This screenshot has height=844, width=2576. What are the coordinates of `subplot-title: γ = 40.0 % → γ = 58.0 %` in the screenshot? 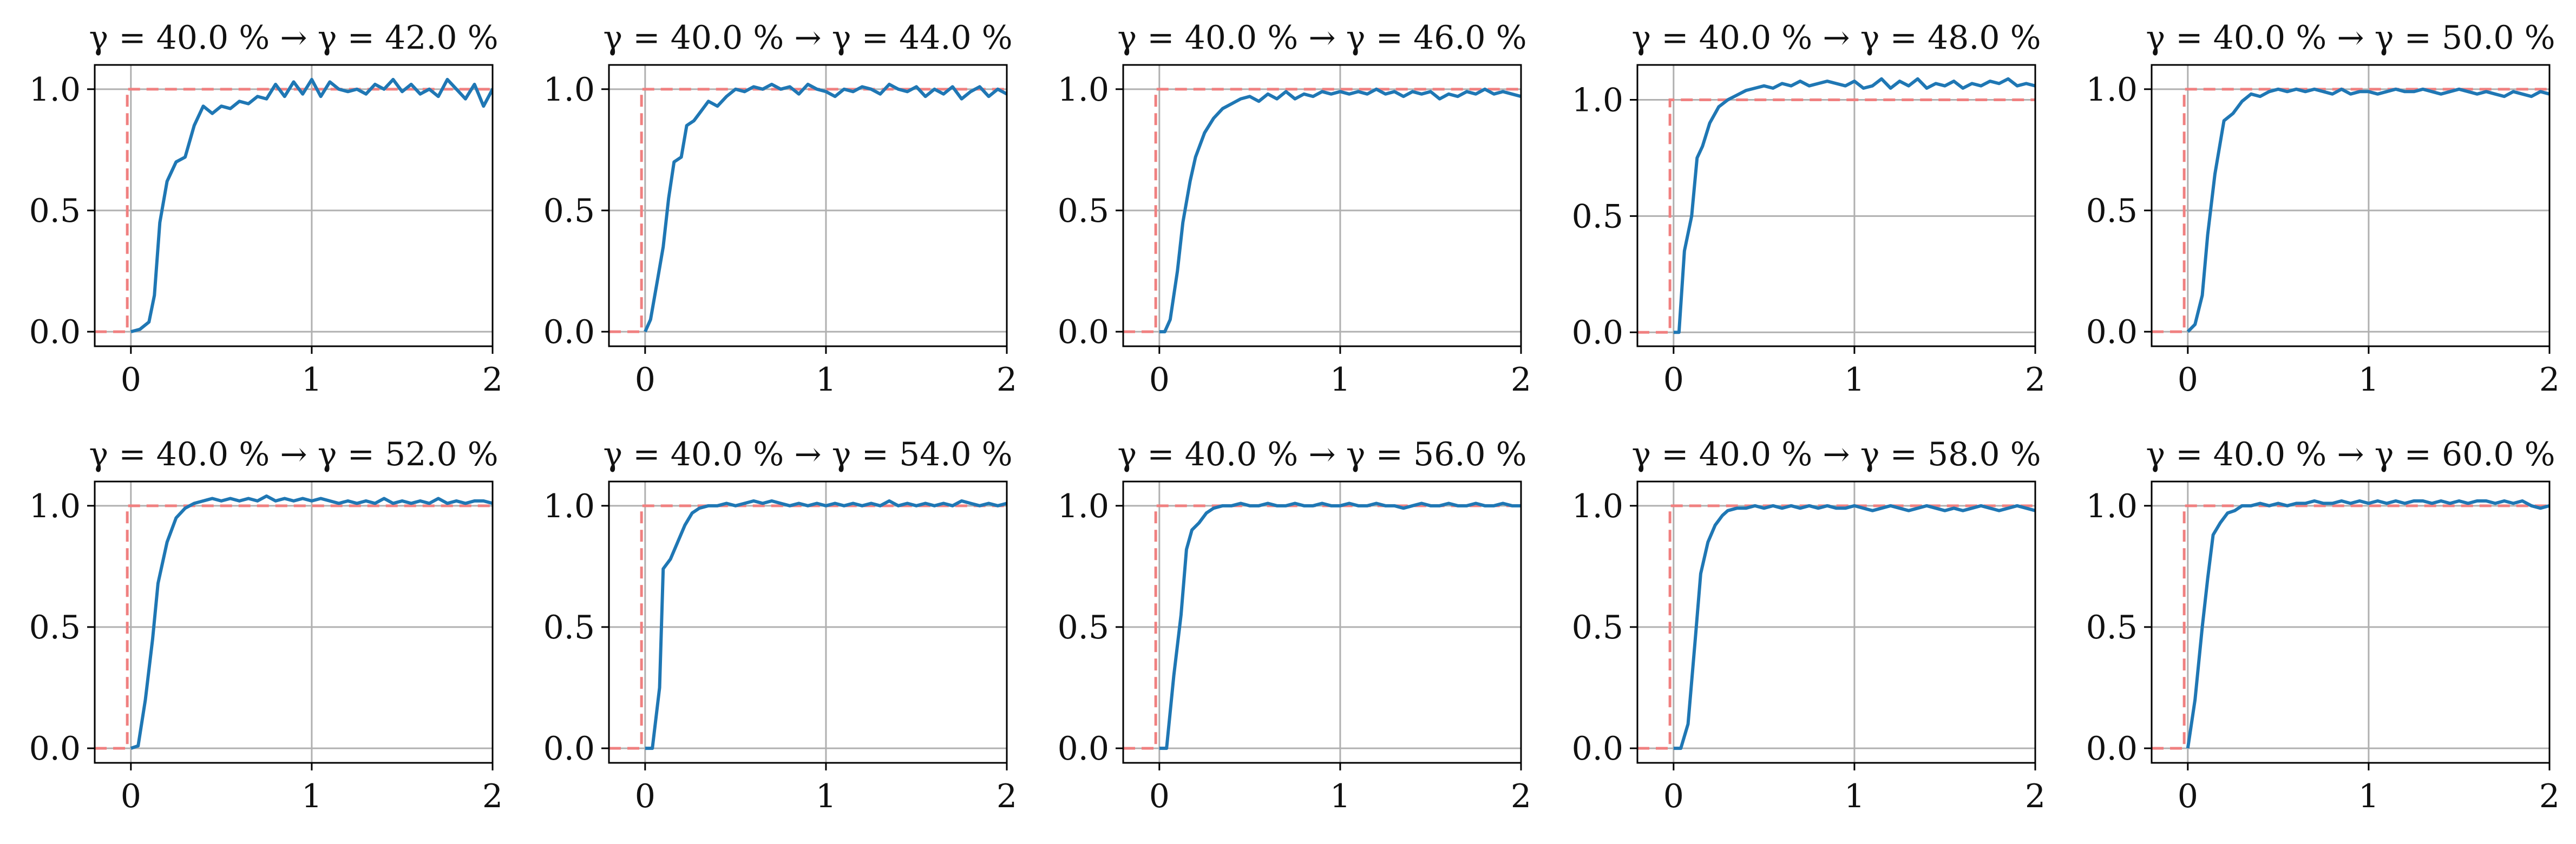 It's located at (1836, 454).